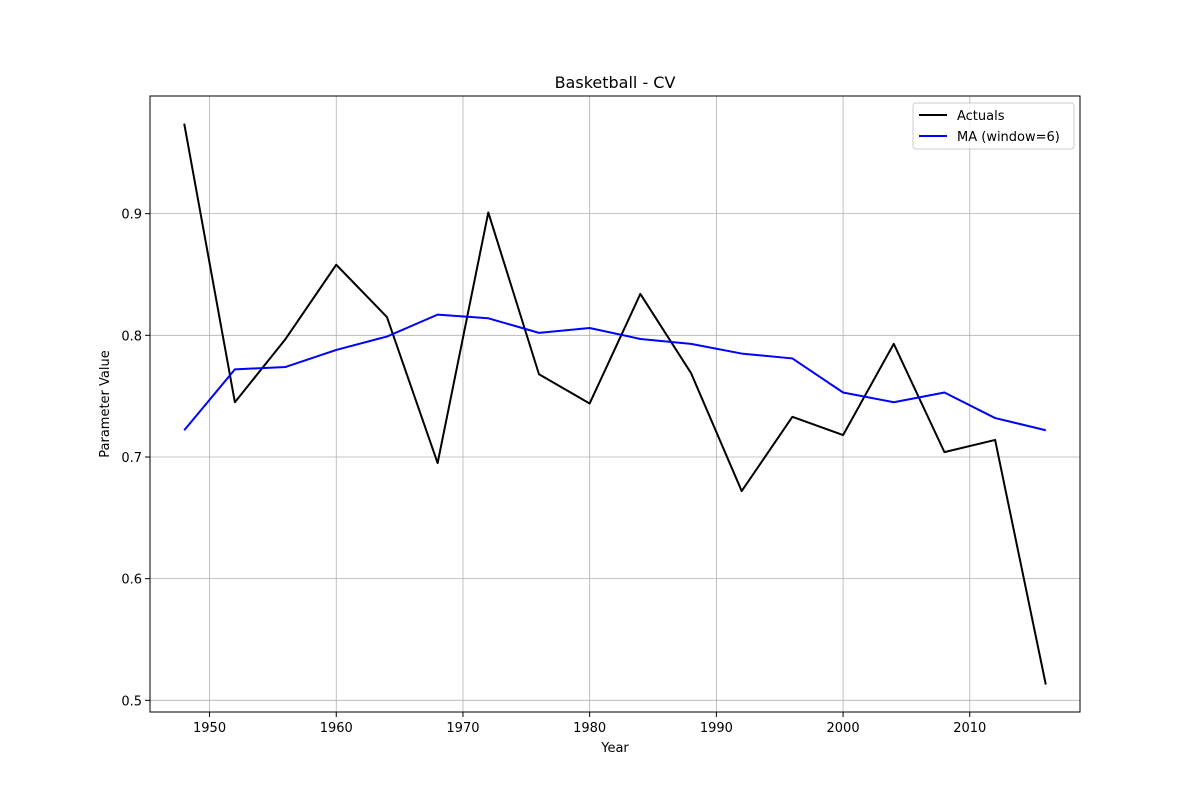 This screenshot has height=804, width=1200. I want to click on x-tick-label: 1980, so click(589, 728).